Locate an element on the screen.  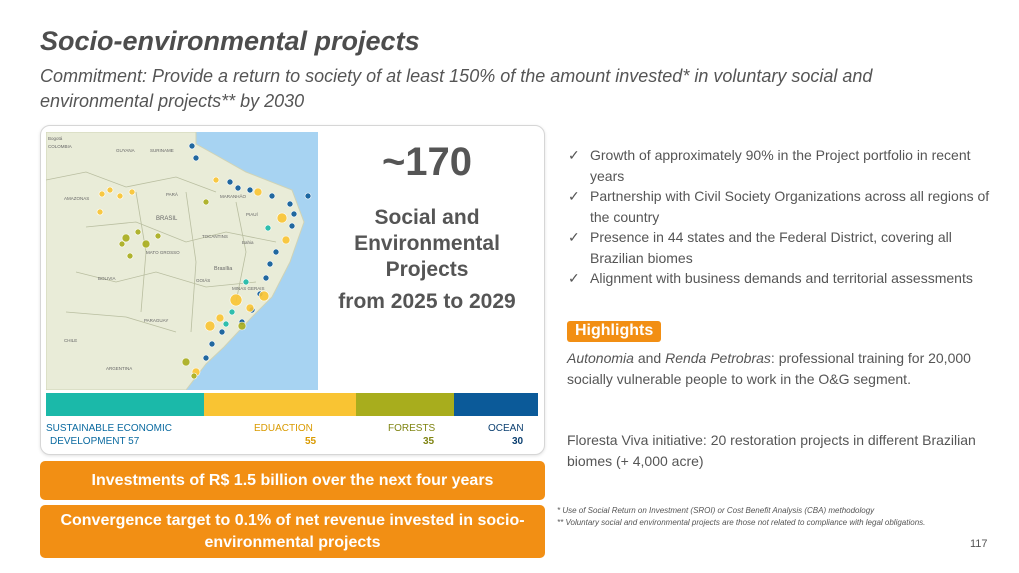
highlight-conjunction: and is located at coordinates (649, 358).